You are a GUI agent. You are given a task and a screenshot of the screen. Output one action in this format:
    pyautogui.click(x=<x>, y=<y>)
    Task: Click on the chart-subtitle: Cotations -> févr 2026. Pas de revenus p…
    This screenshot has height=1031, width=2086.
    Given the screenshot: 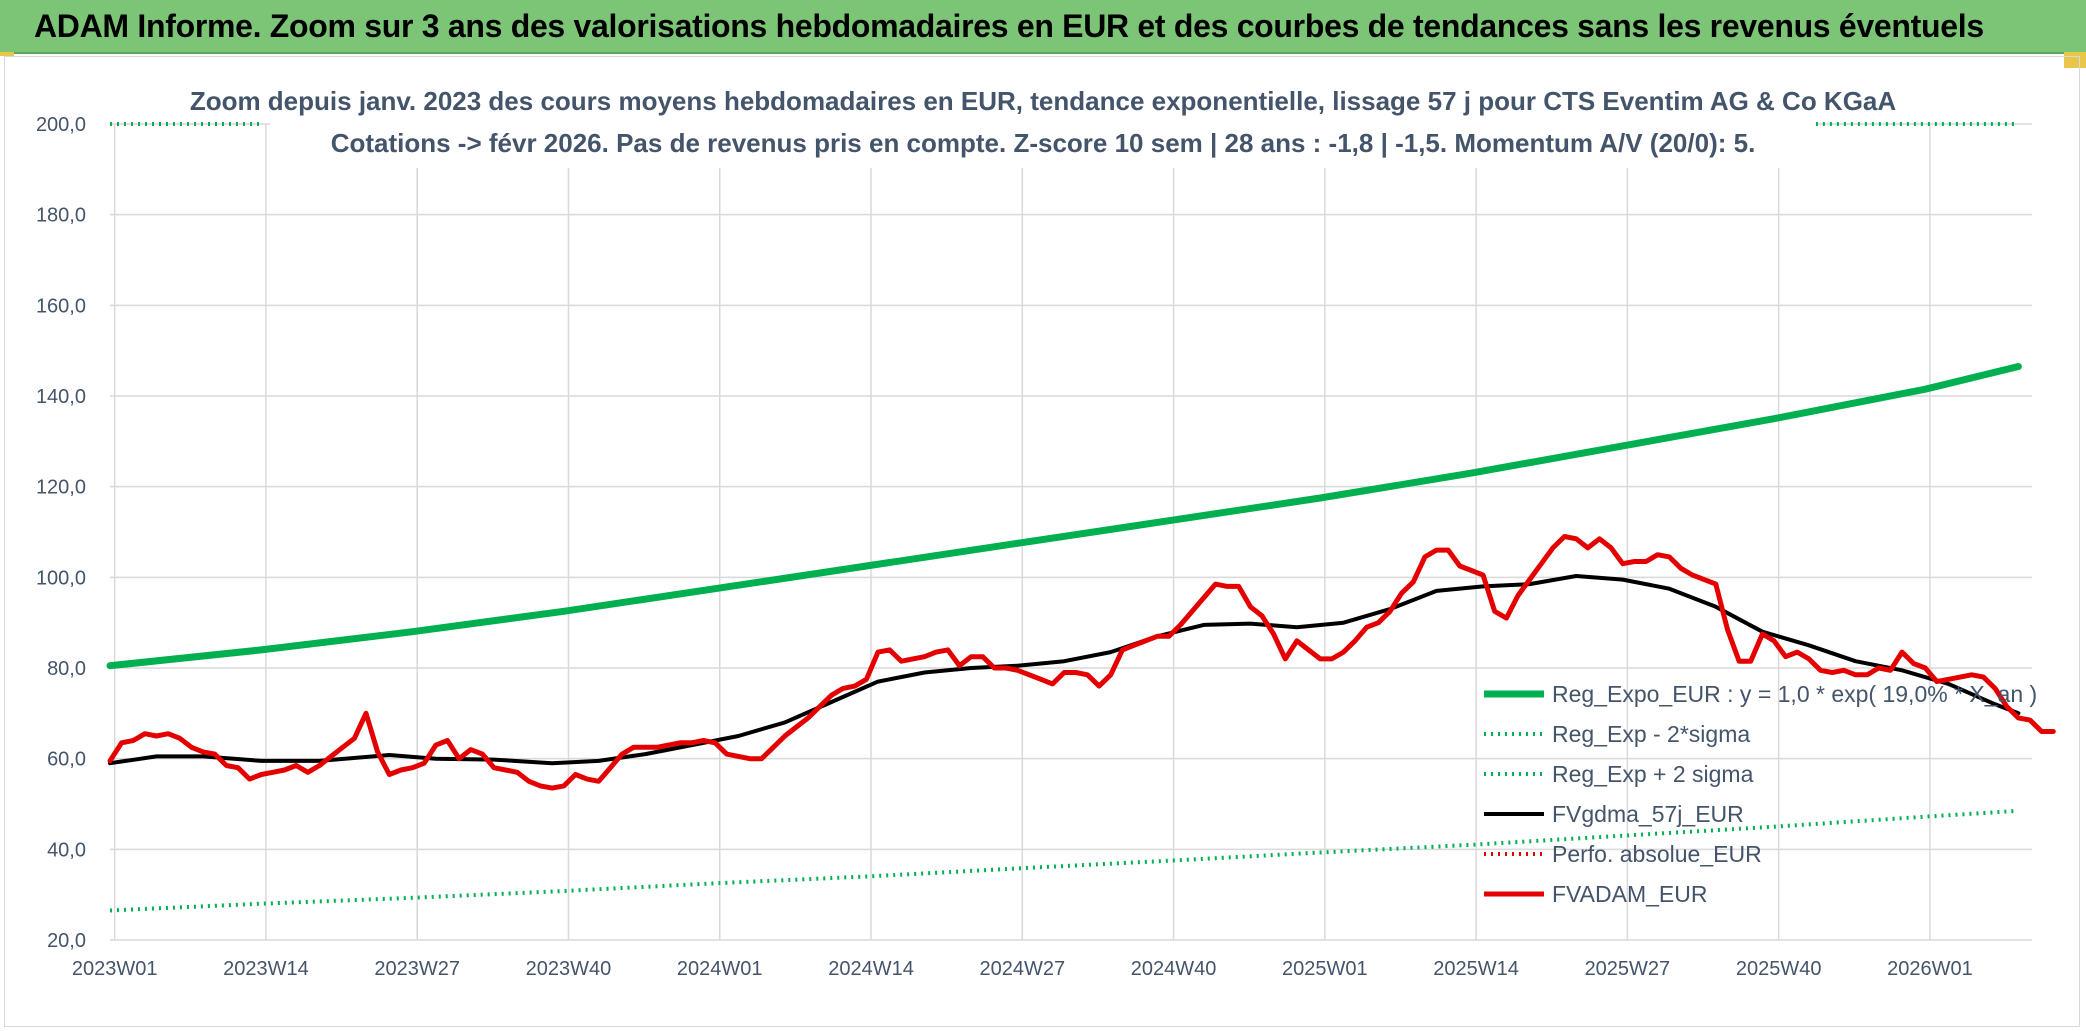 What is the action you would take?
    pyautogui.click(x=1043, y=143)
    